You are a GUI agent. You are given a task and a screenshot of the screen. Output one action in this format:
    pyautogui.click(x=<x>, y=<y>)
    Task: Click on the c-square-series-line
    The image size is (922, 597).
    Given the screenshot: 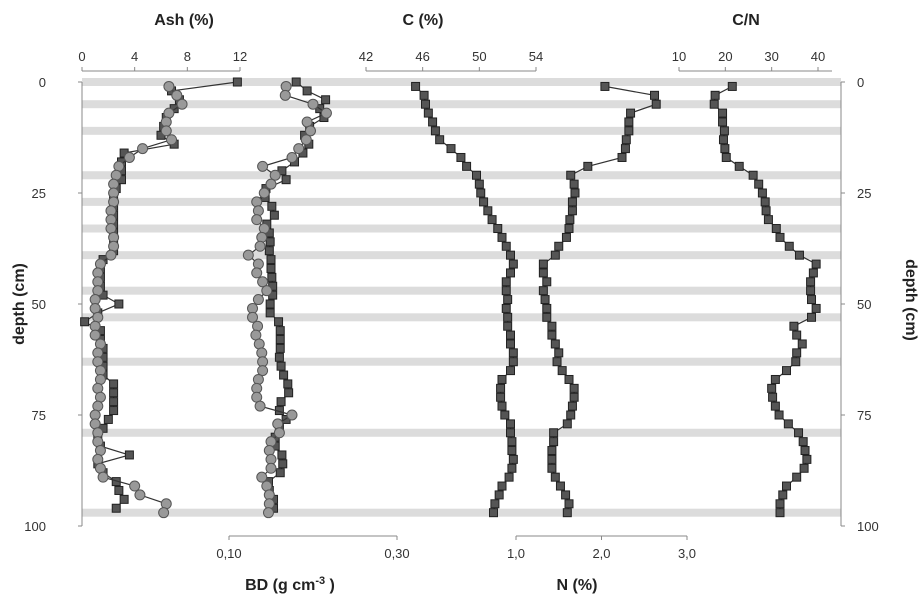 What is the action you would take?
    pyautogui.click(x=465, y=299)
    